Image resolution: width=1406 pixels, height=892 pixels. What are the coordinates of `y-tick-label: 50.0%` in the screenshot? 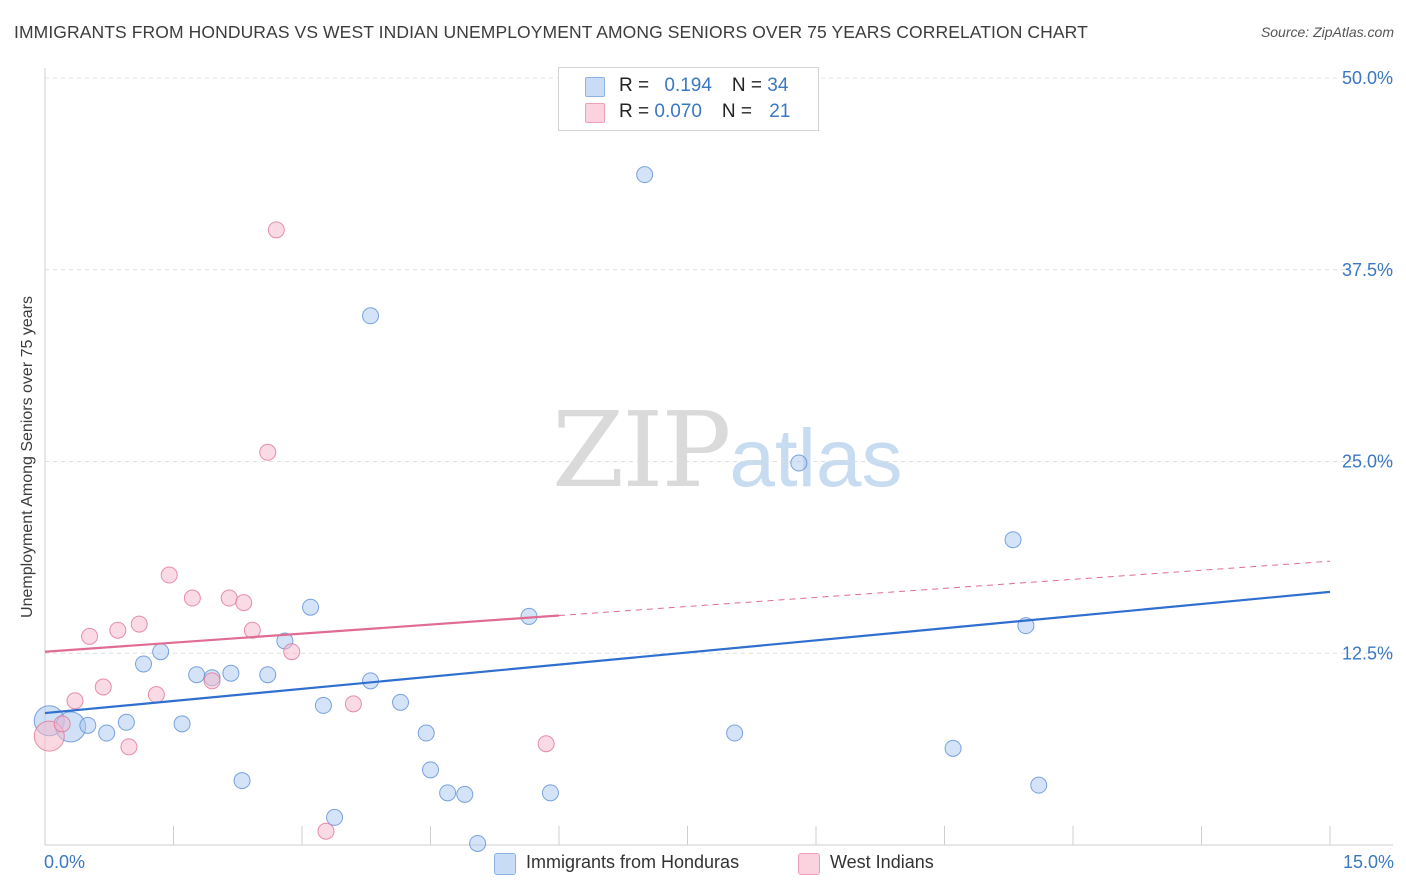 It's located at (1367, 78).